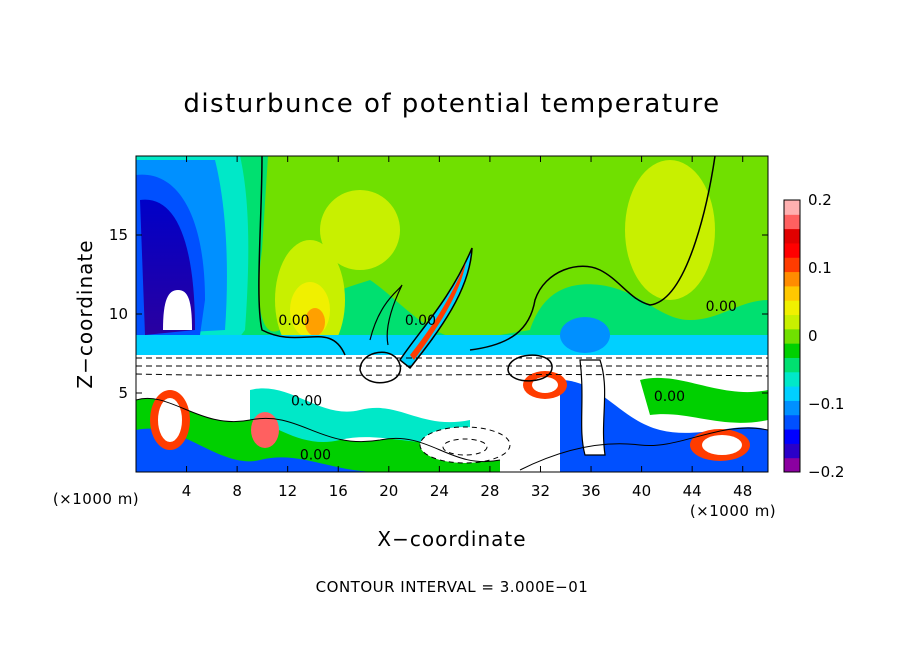 This screenshot has width=904, height=654. Describe the element at coordinates (315, 322) in the screenshot. I see `field-warm-center` at that location.